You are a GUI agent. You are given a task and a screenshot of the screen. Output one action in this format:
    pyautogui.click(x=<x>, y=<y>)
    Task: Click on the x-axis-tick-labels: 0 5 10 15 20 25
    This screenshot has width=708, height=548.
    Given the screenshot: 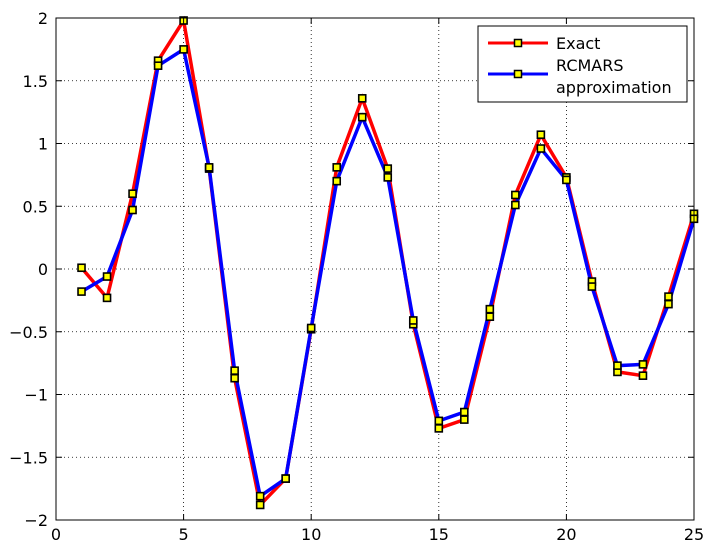 What is the action you would take?
    pyautogui.click(x=377, y=534)
    